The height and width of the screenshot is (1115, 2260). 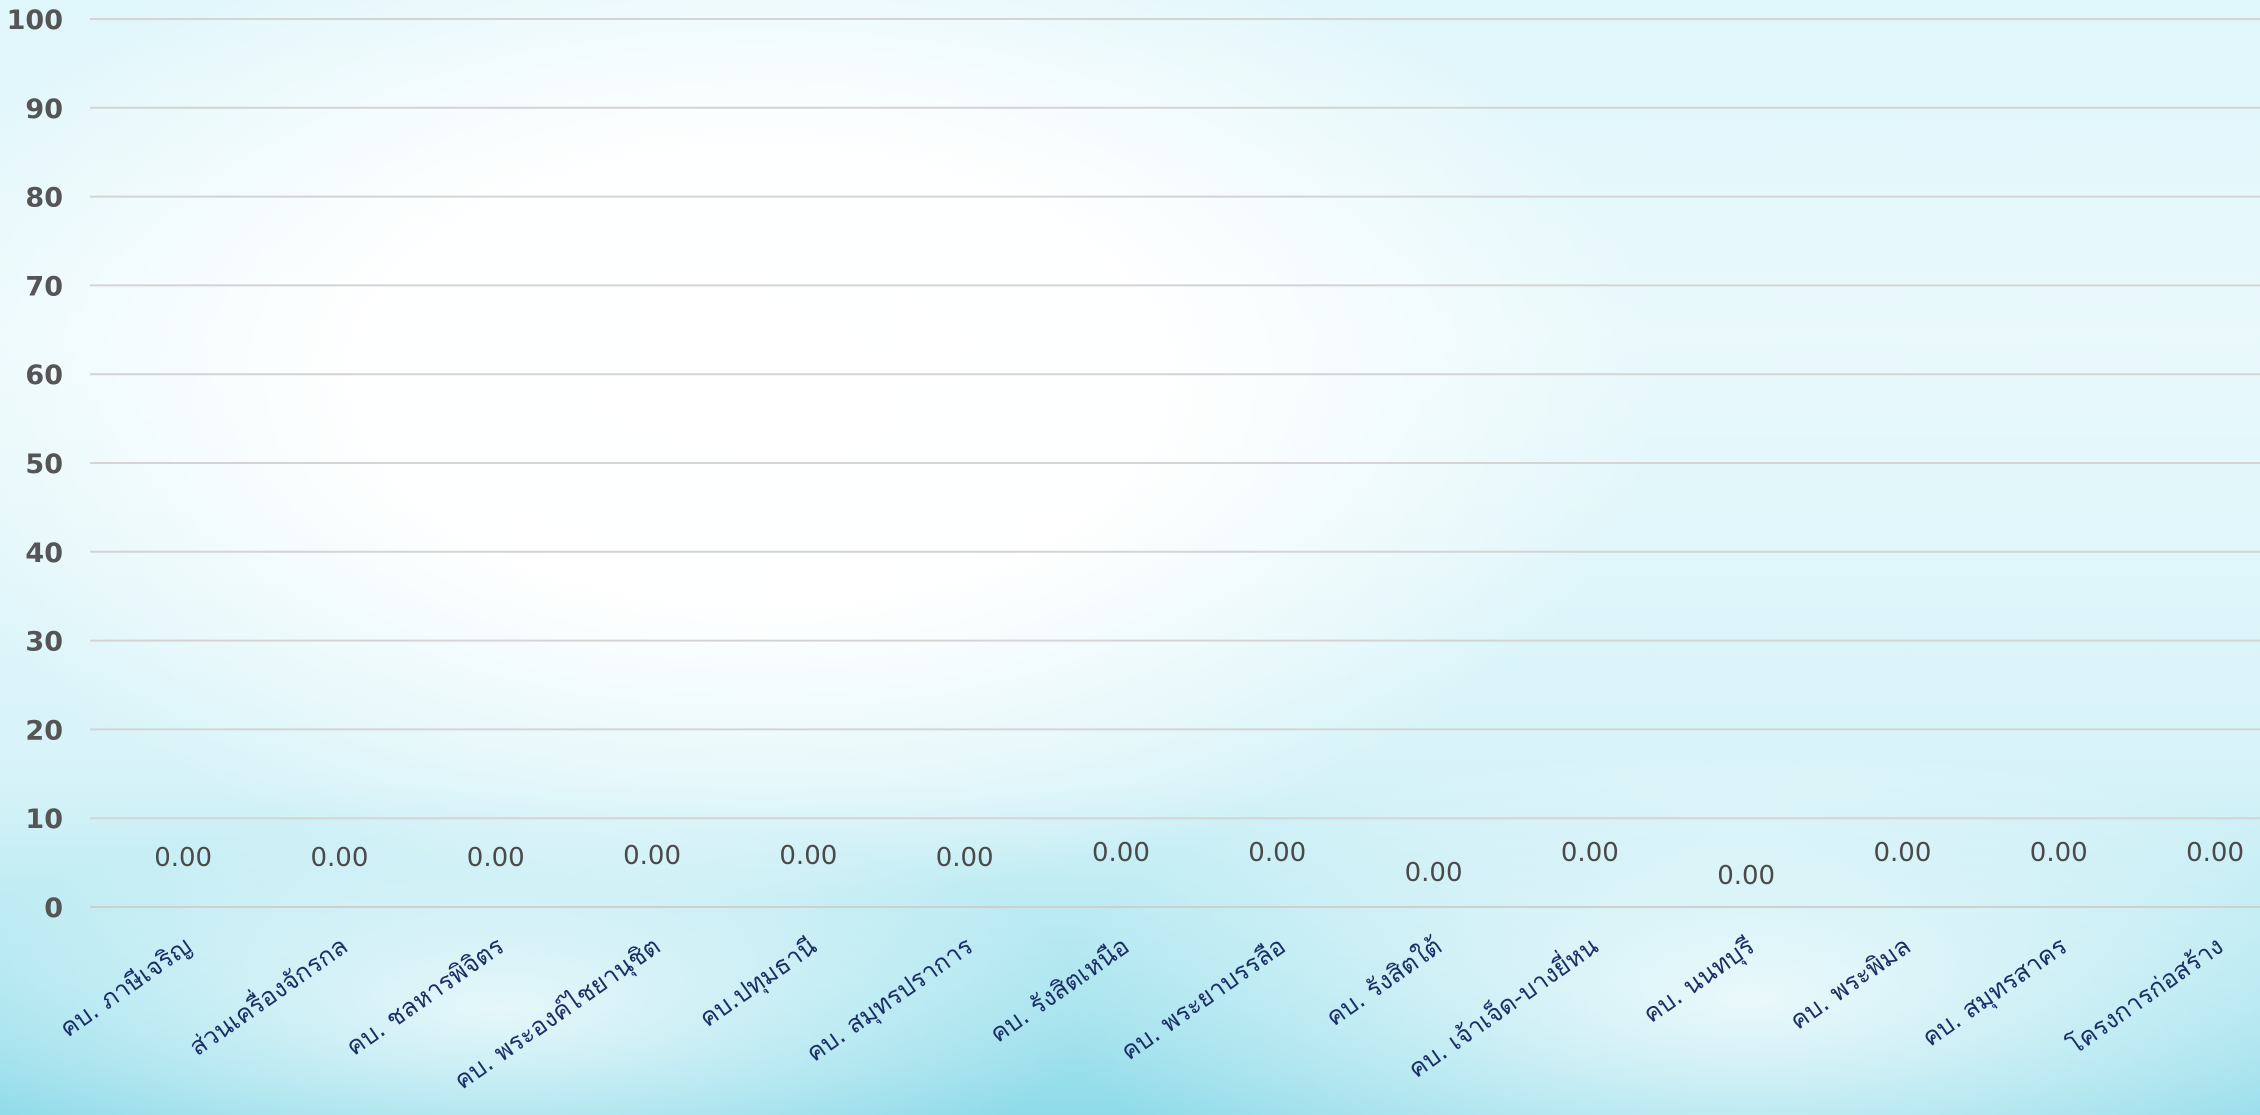 What do you see at coordinates (44, 286) in the screenshot?
I see `y-tick-label: 70` at bounding box center [44, 286].